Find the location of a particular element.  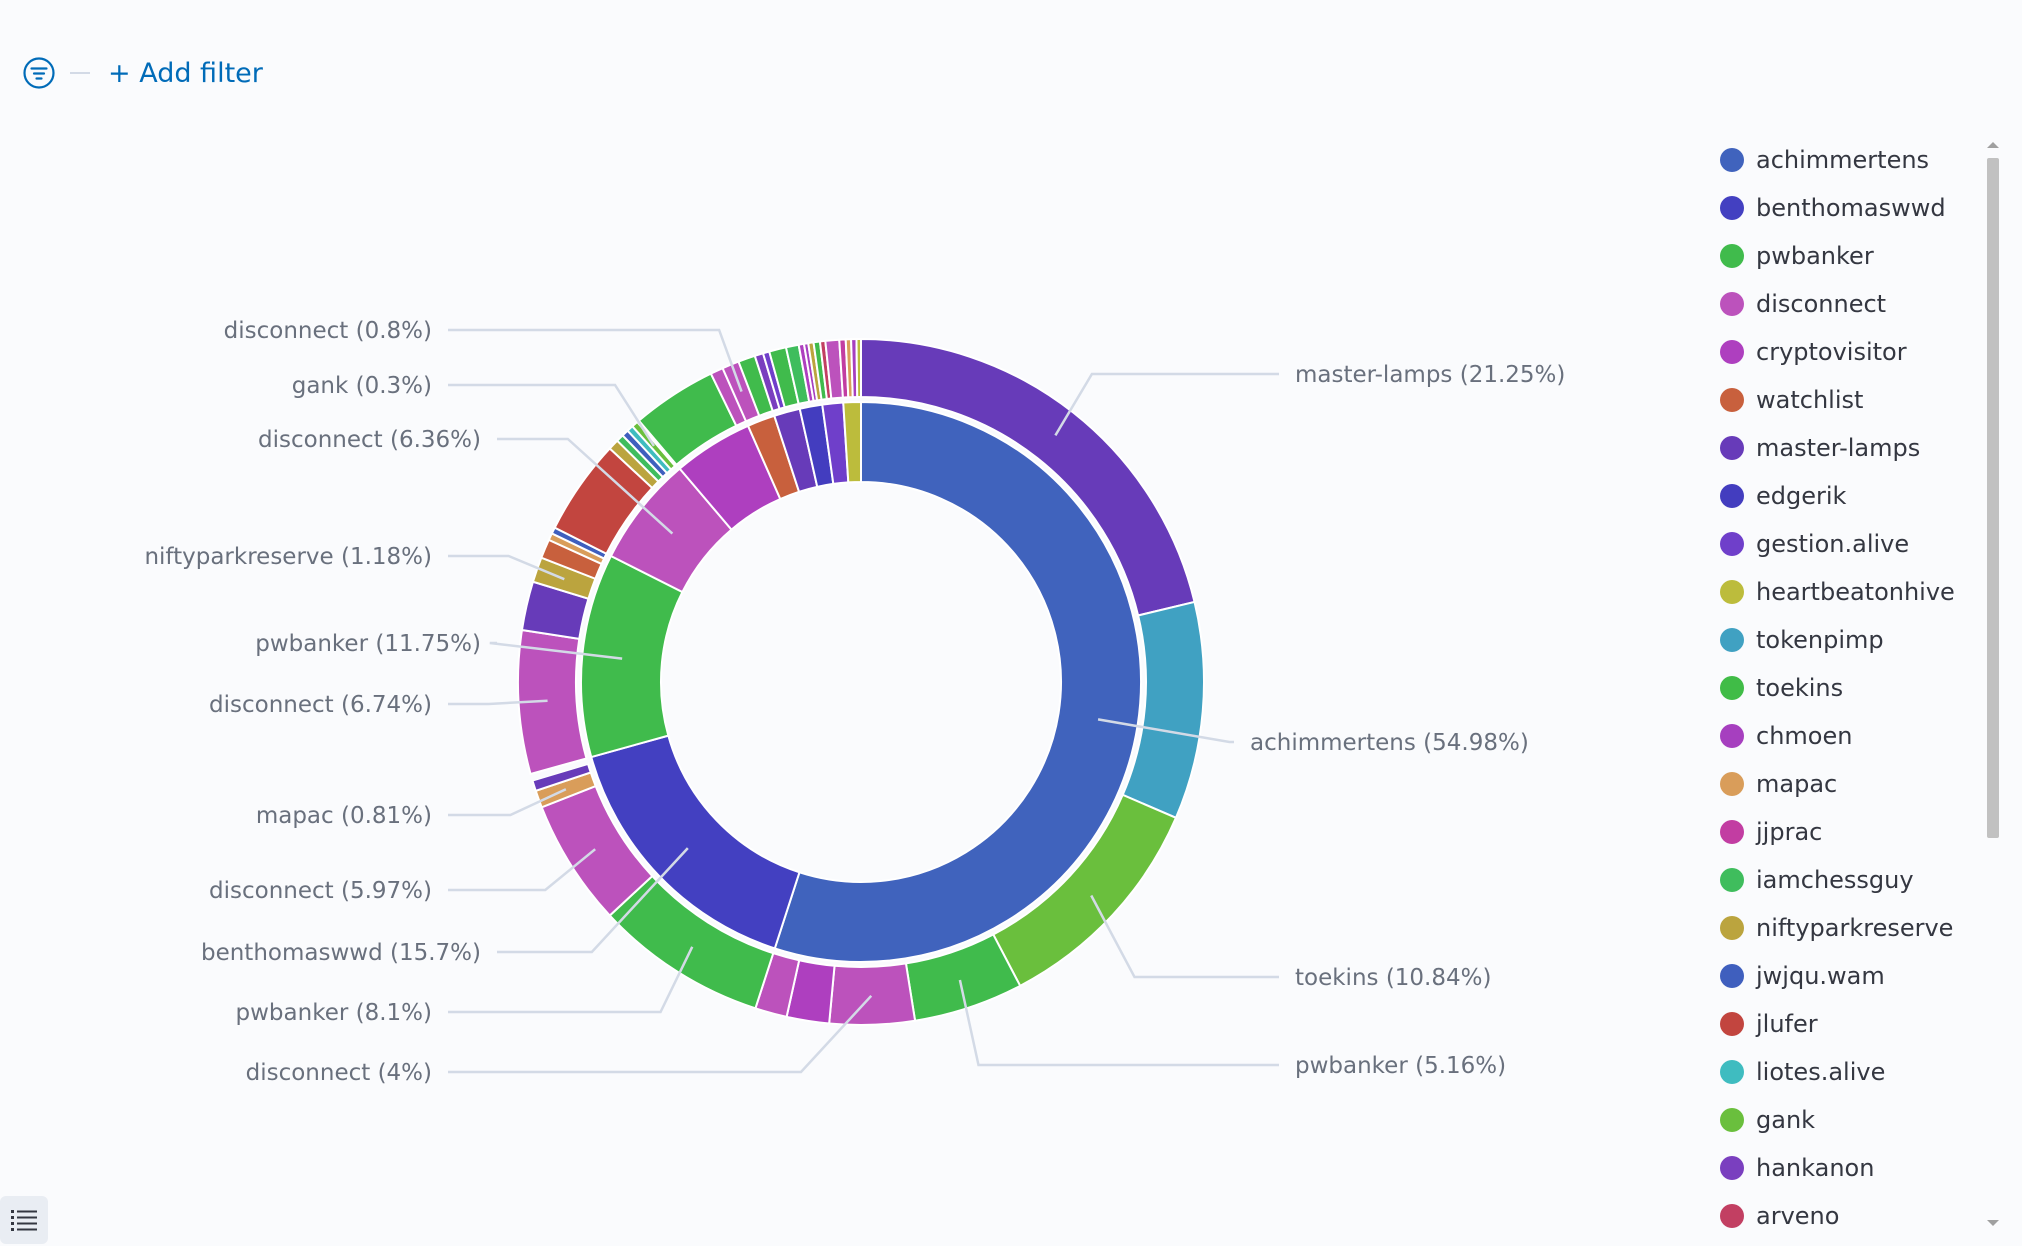

callout-label: disconnect (4%) is located at coordinates (339, 1073).